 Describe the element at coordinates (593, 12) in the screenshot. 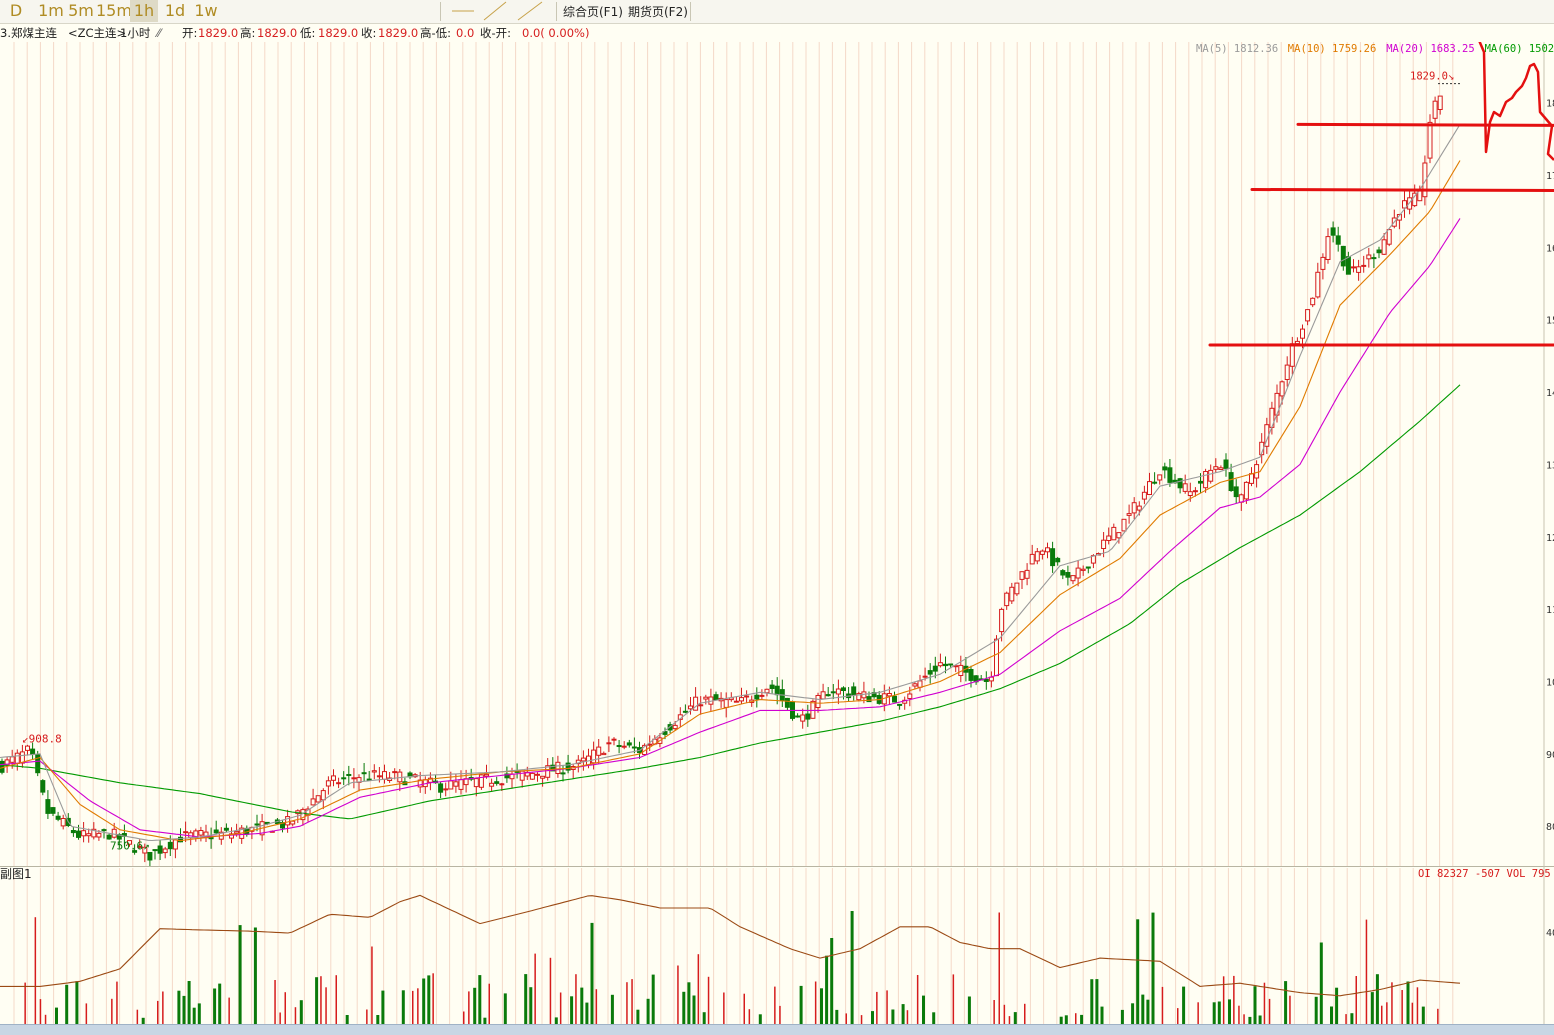

I see `tab-overview-page: 综合页(F1)` at that location.